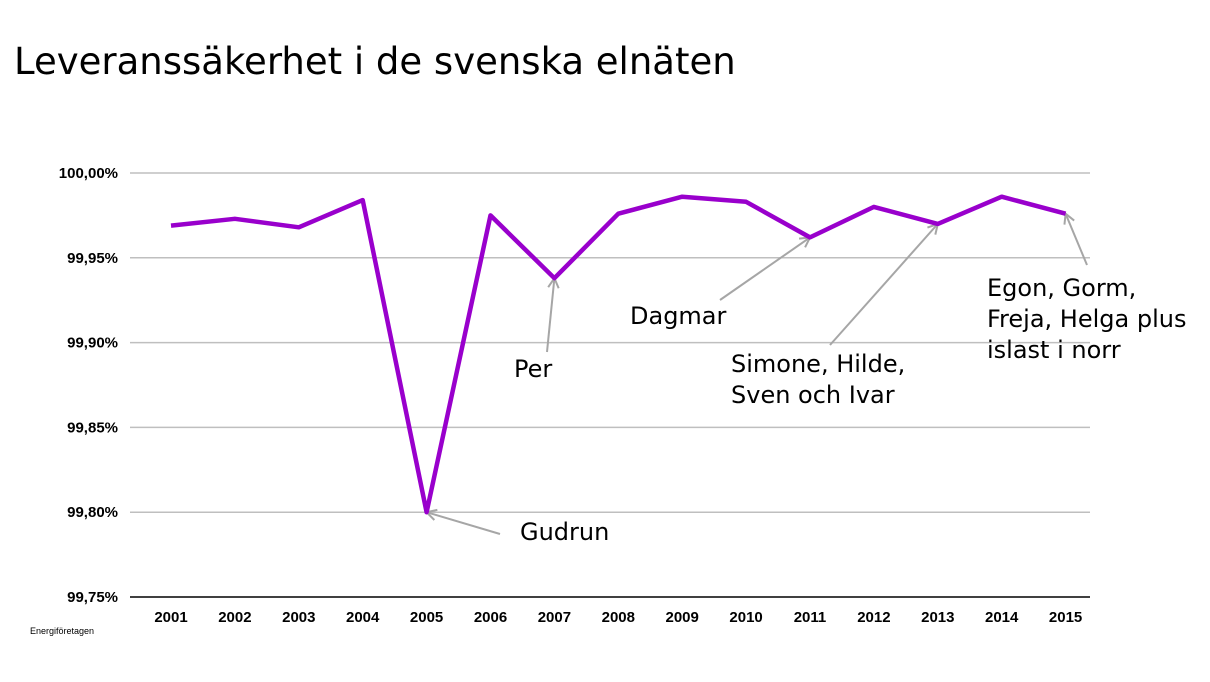 This screenshot has height=682, width=1210. What do you see at coordinates (745, 617) in the screenshot?
I see `x-tick-label: 2010` at bounding box center [745, 617].